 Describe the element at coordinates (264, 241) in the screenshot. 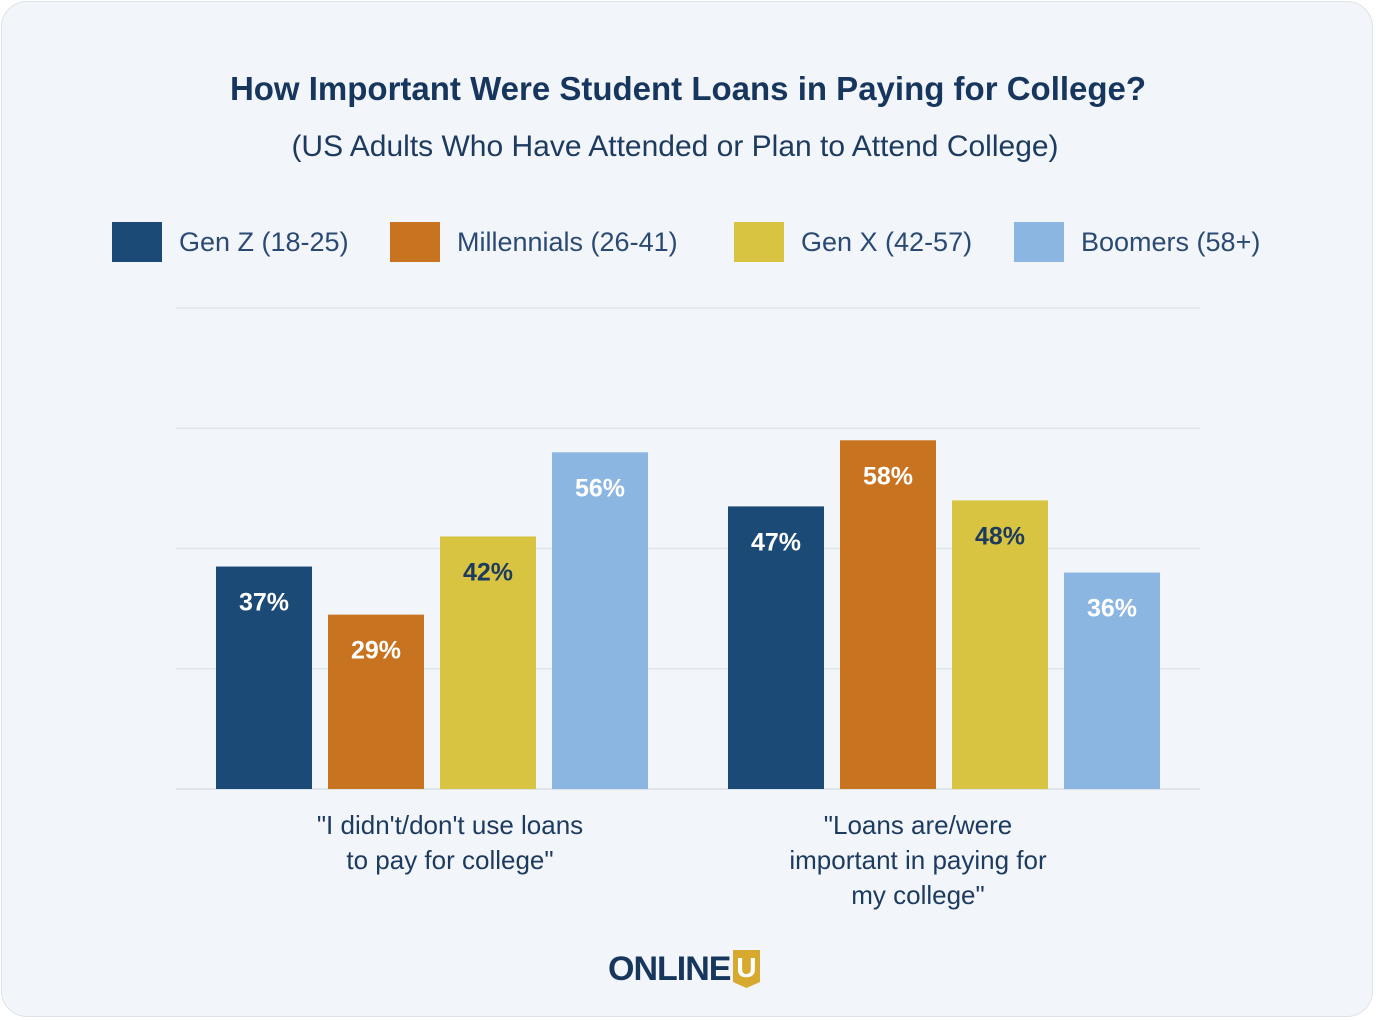

I see `legend-label-gen-z: Gen Z (18-25)` at that location.